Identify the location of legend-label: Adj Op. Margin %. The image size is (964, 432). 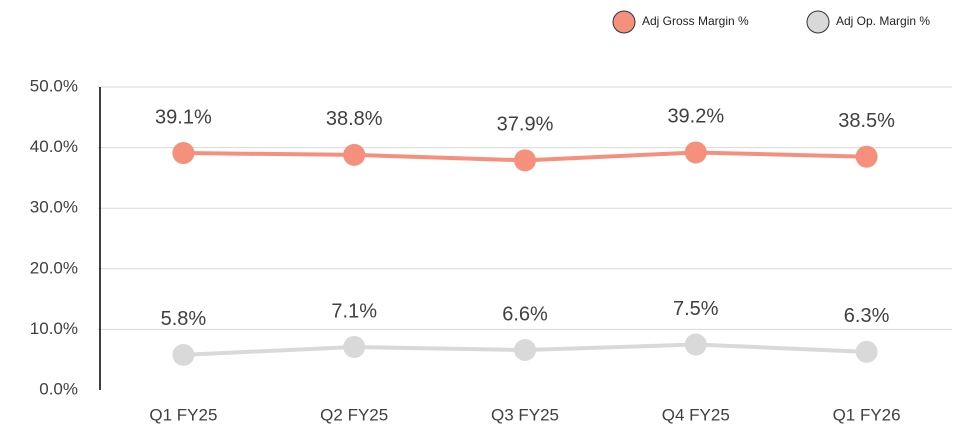
(883, 21).